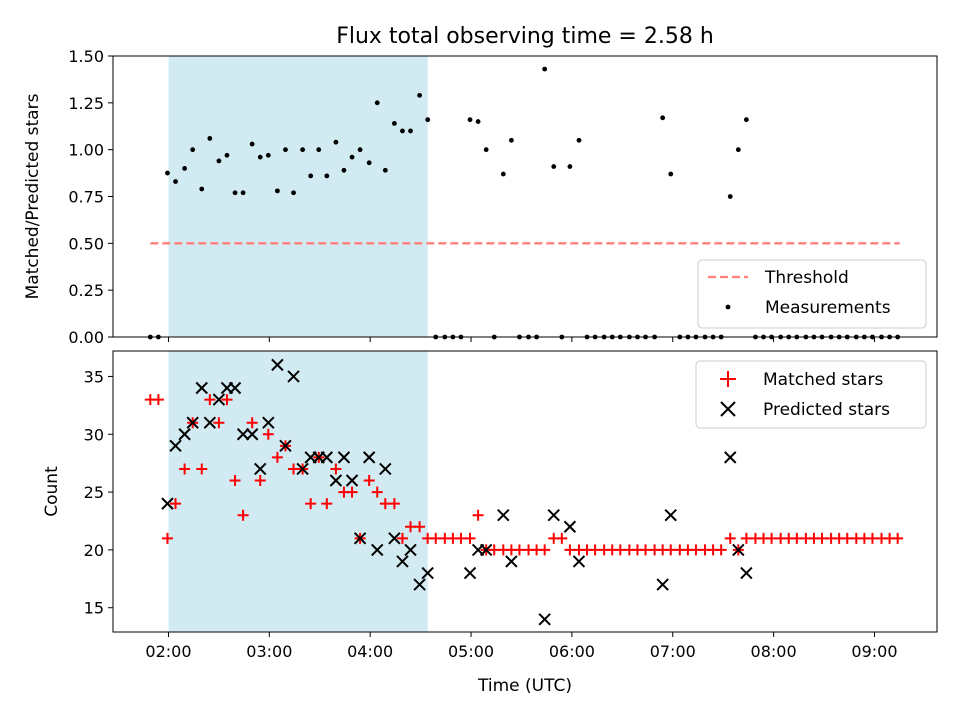 The image size is (960, 720). What do you see at coordinates (471, 651) in the screenshot?
I see `x-tick-label: 05:00` at bounding box center [471, 651].